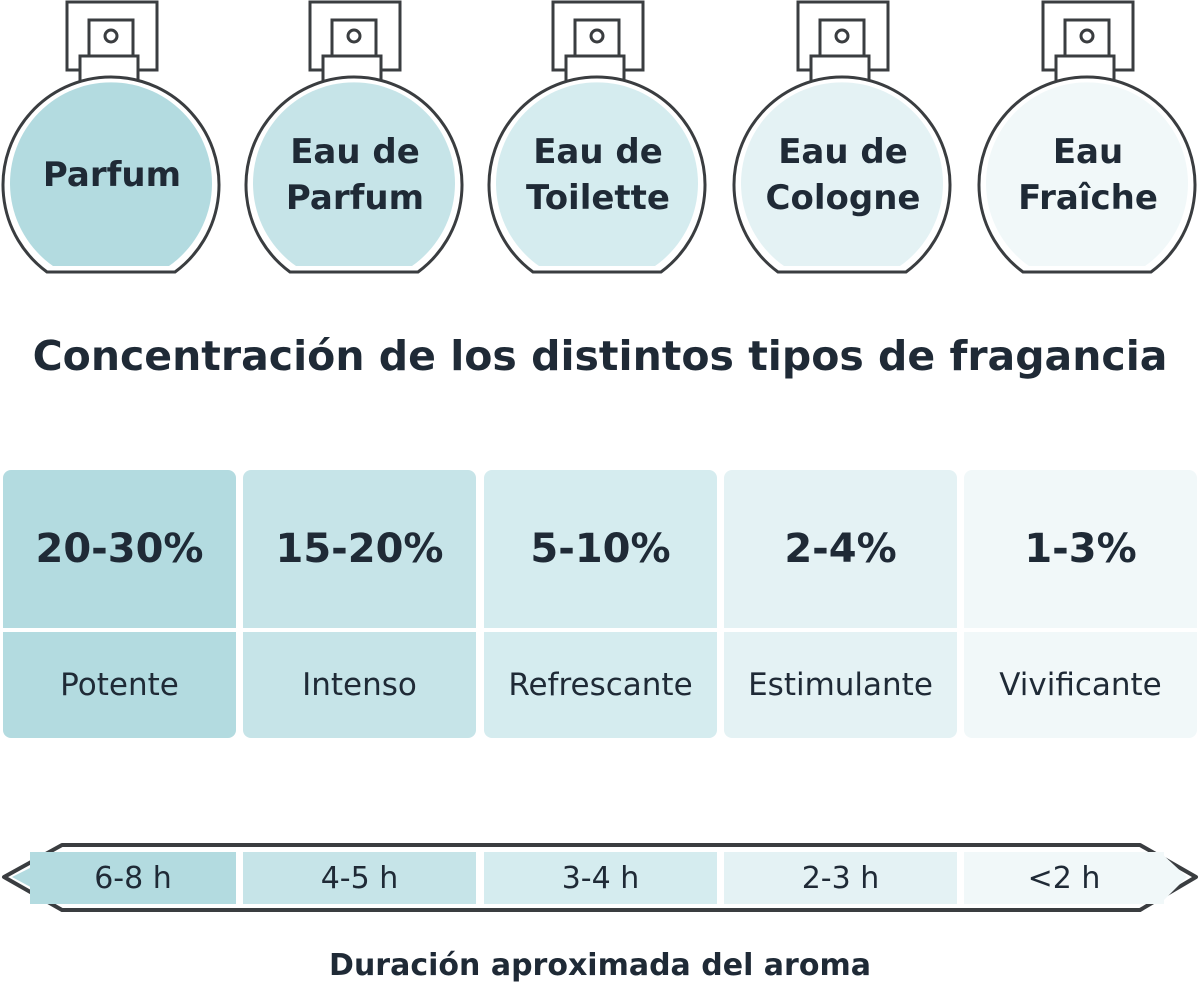  What do you see at coordinates (840, 878) in the screenshot?
I see `duration-value: 2-3 h` at bounding box center [840, 878].